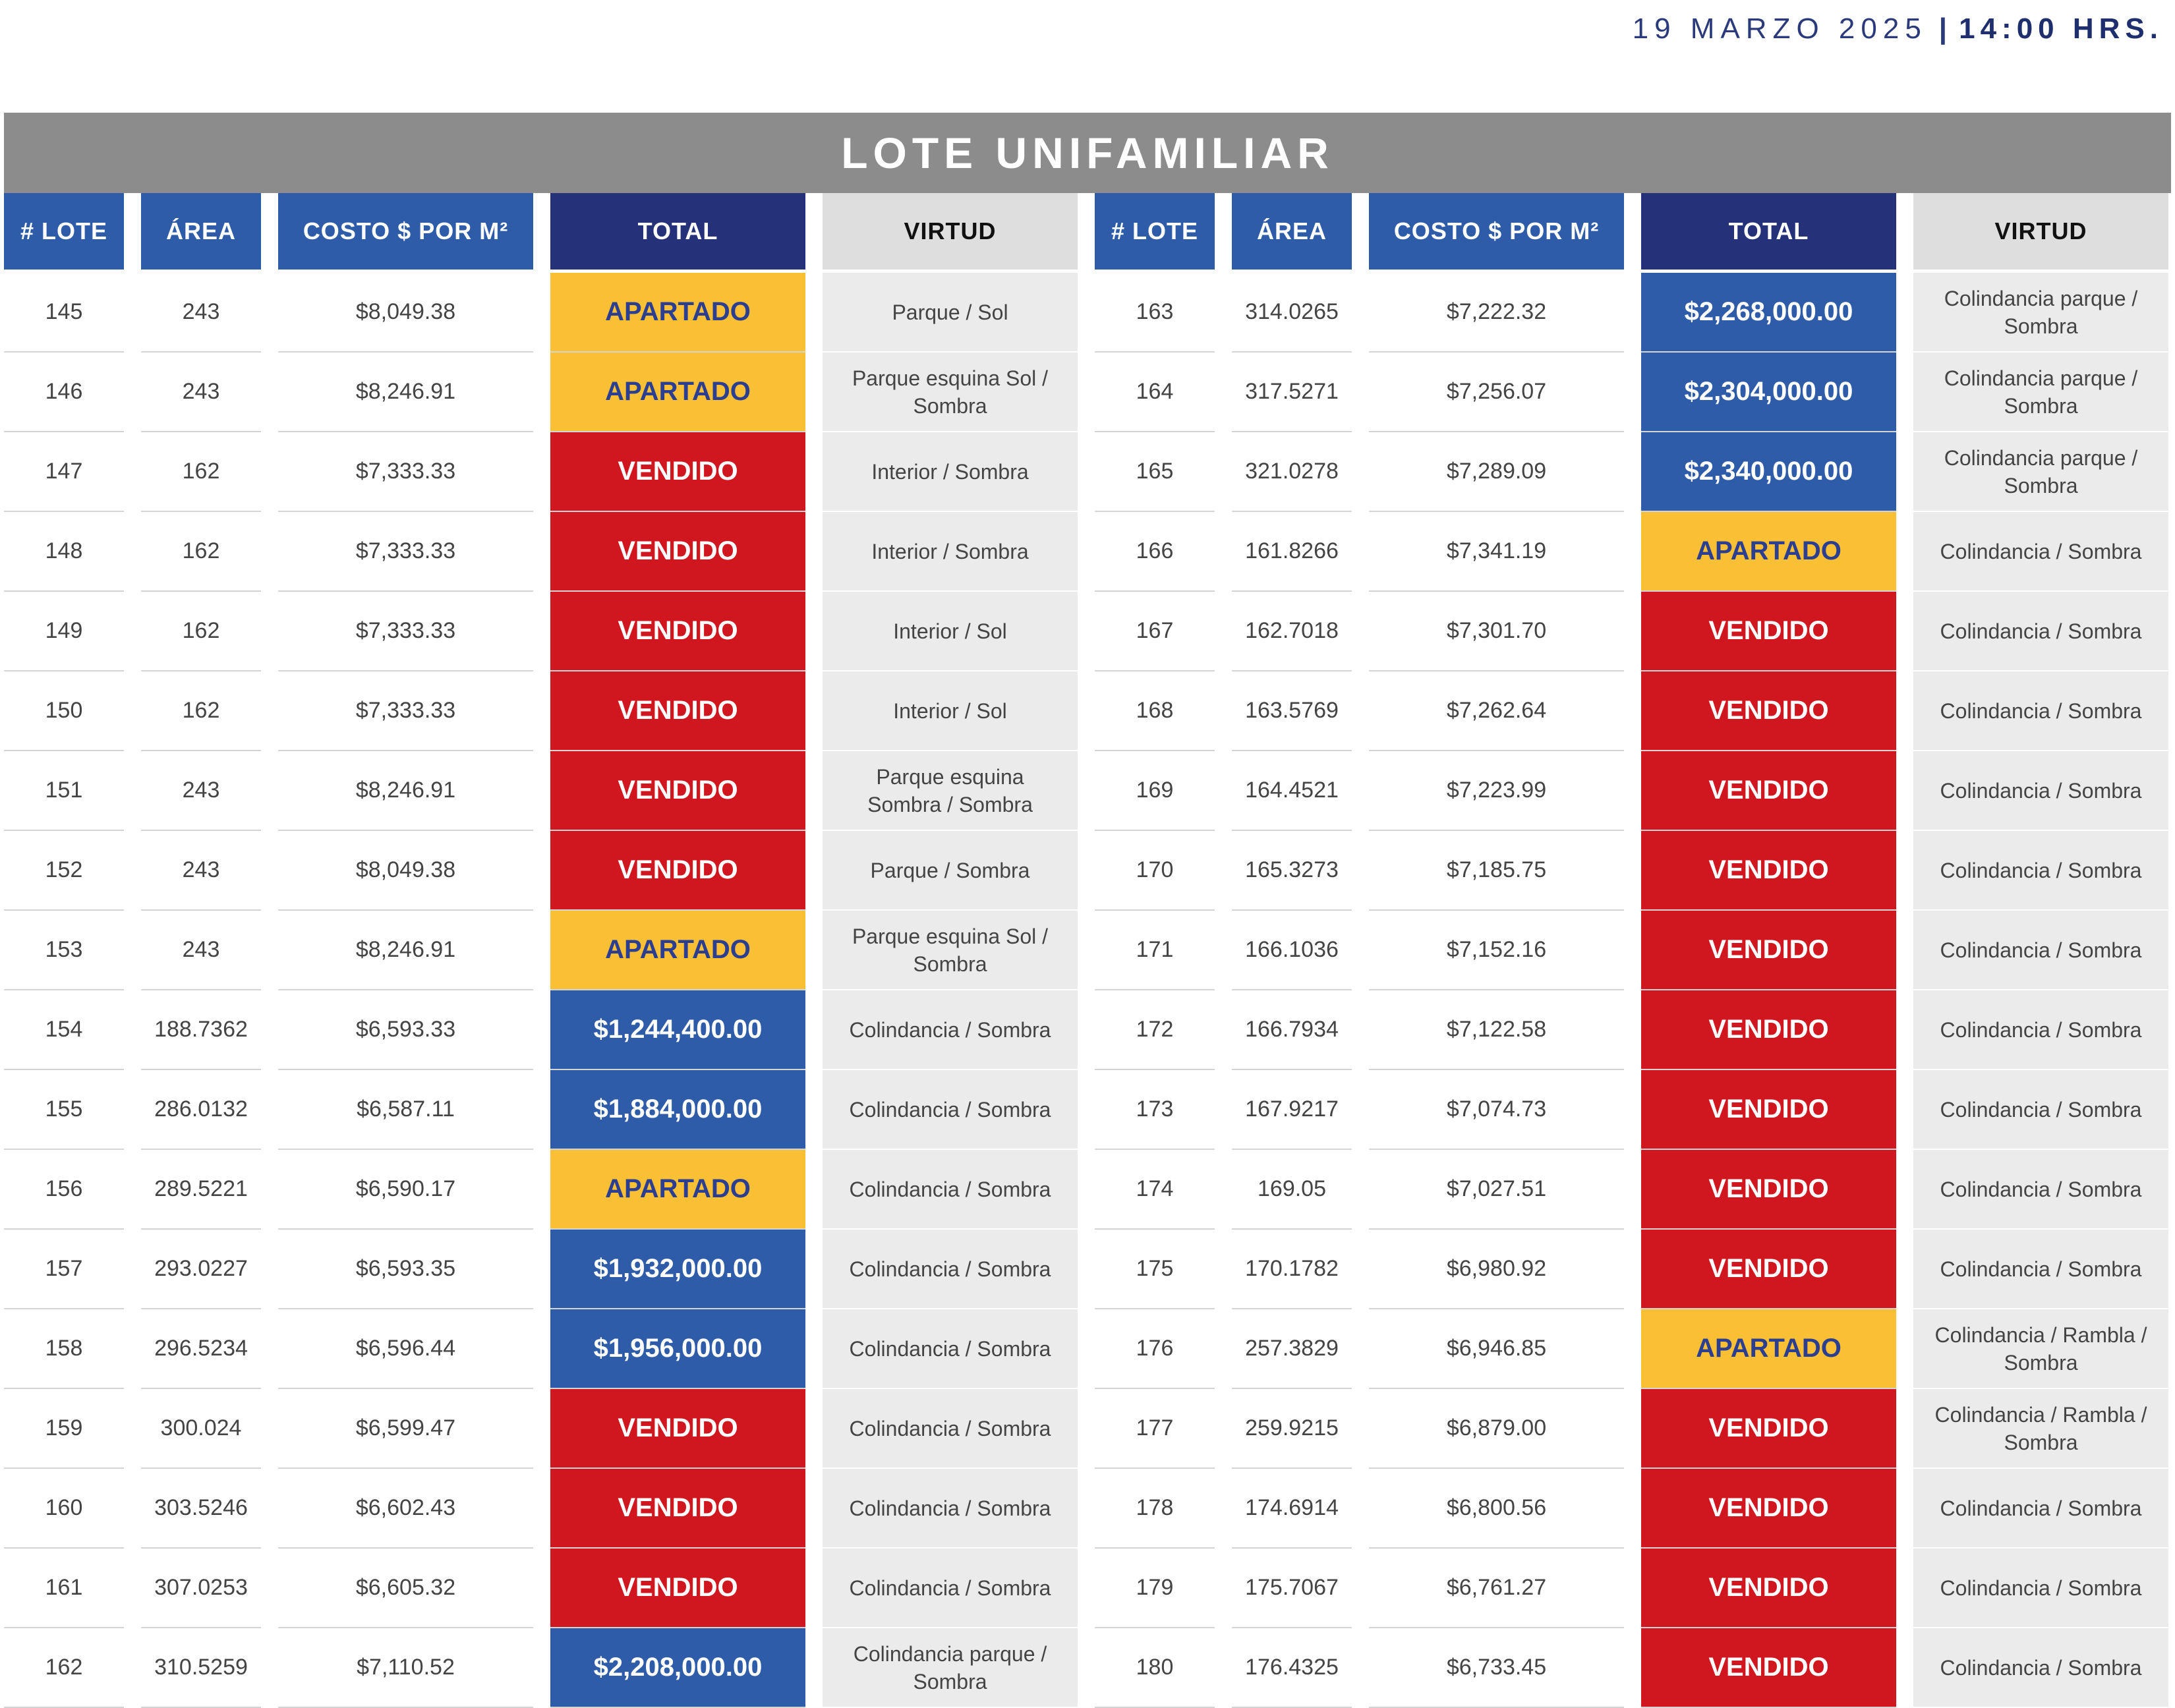 This screenshot has width=2175, height=1708. Describe the element at coordinates (2061, 29) in the screenshot. I see `time-label: 14:00 HRS.` at that location.